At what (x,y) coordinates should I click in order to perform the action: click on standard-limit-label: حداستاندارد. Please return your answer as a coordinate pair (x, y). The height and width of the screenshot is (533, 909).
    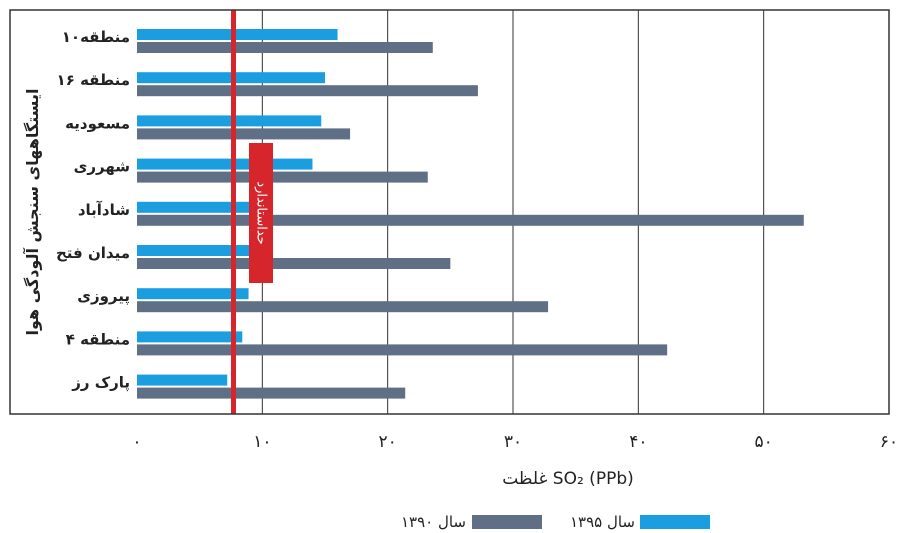
    Looking at the image, I should click on (261, 212).